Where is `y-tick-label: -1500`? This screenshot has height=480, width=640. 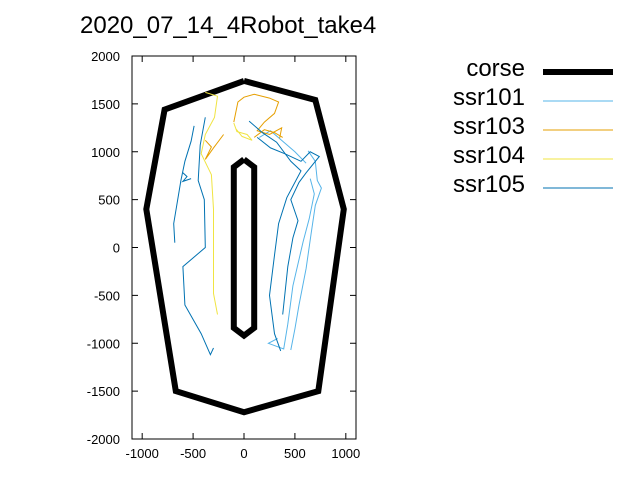
y-tick-label: -1500 is located at coordinates (103, 391).